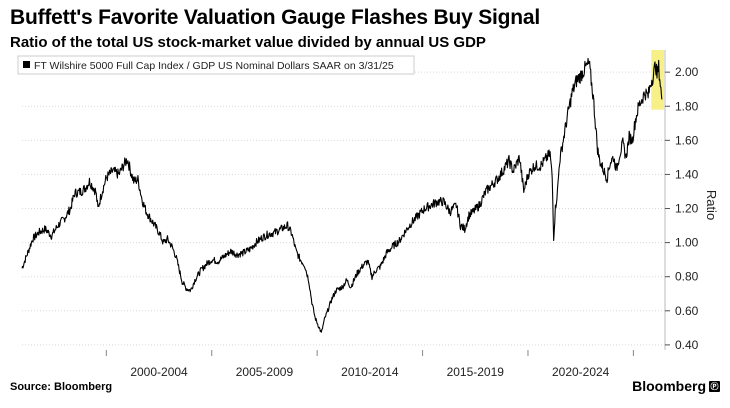  What do you see at coordinates (26, 64) in the screenshot?
I see `legend-swatch` at bounding box center [26, 64].